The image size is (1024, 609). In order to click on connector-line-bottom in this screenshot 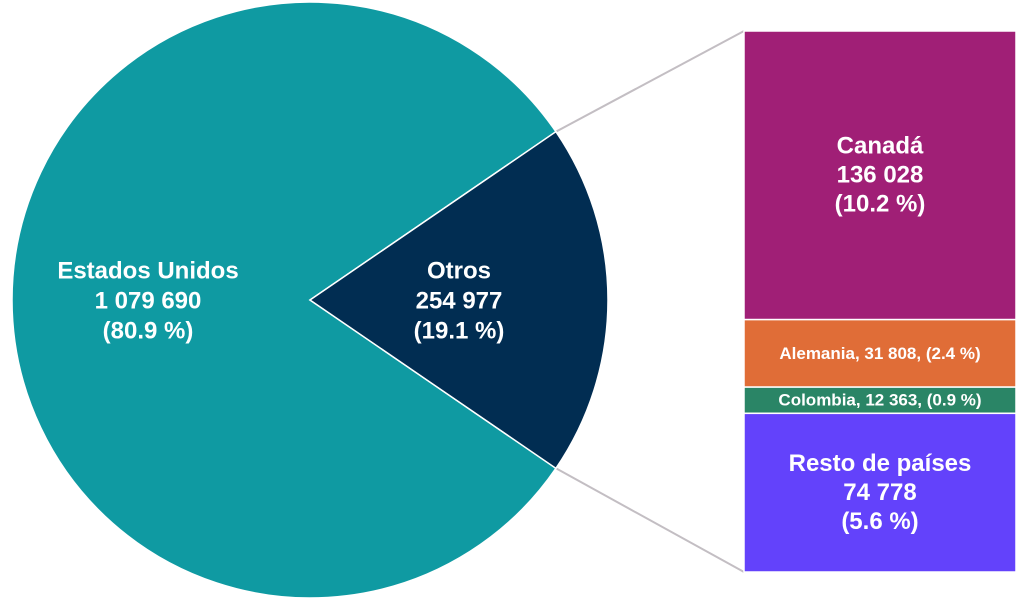, I will do `click(650, 520)`.